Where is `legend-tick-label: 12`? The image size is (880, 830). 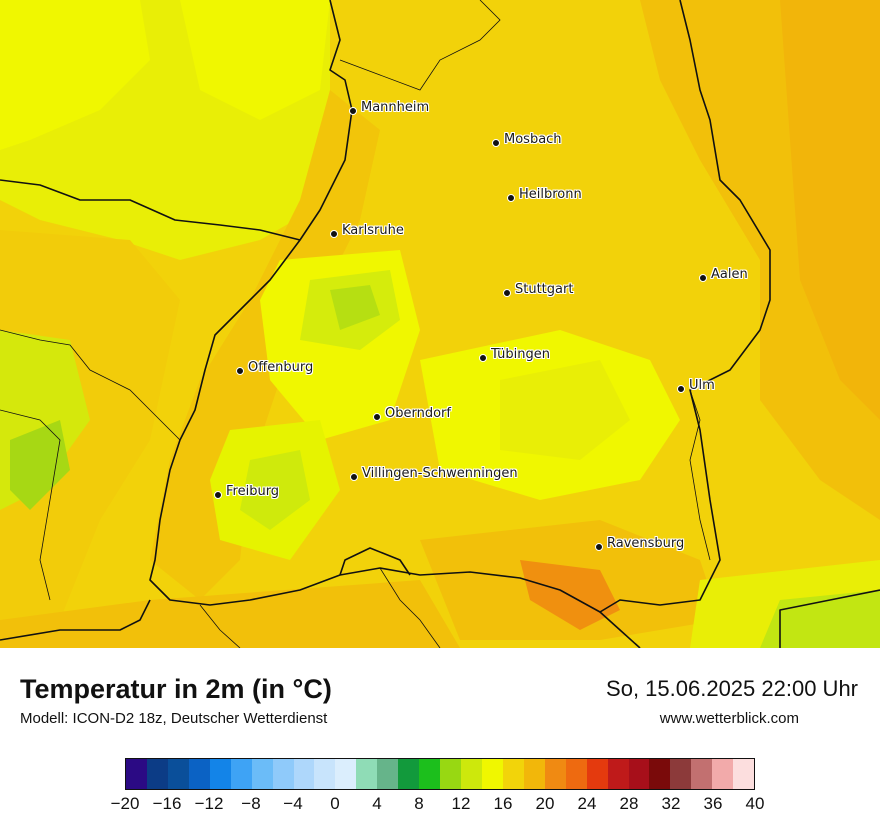
legend-tick-label: 12 is located at coordinates (461, 803).